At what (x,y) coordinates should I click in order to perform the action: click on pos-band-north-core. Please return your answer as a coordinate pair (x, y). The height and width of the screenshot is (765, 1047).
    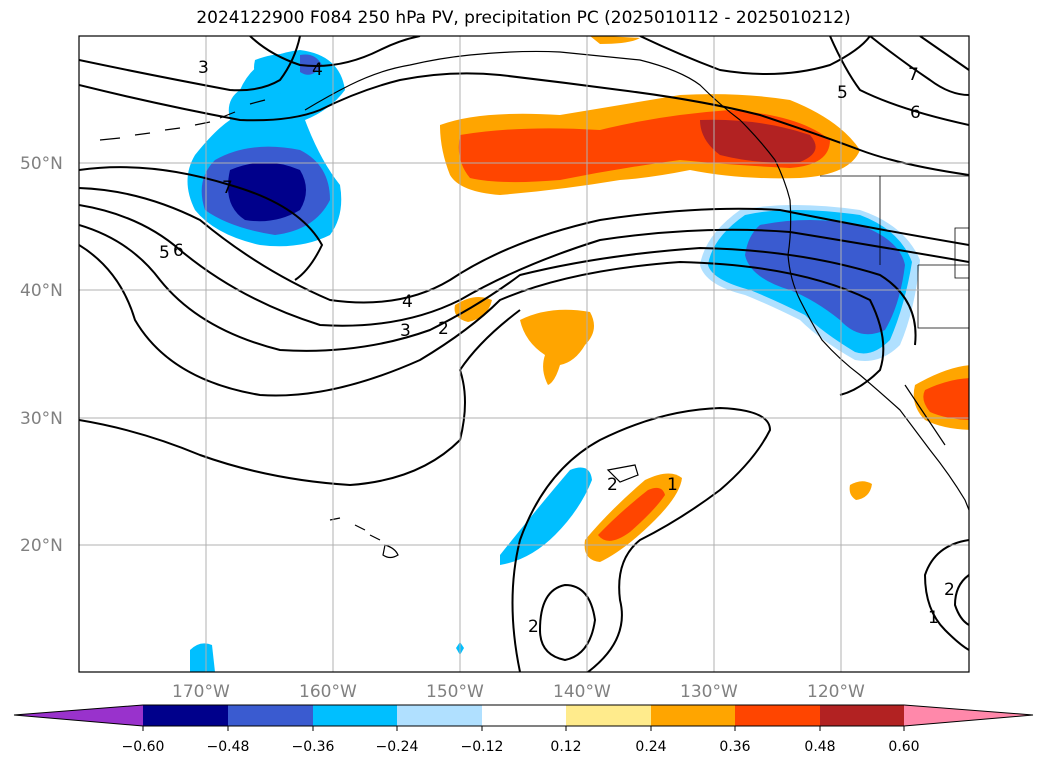
    Looking at the image, I should click on (758, 141).